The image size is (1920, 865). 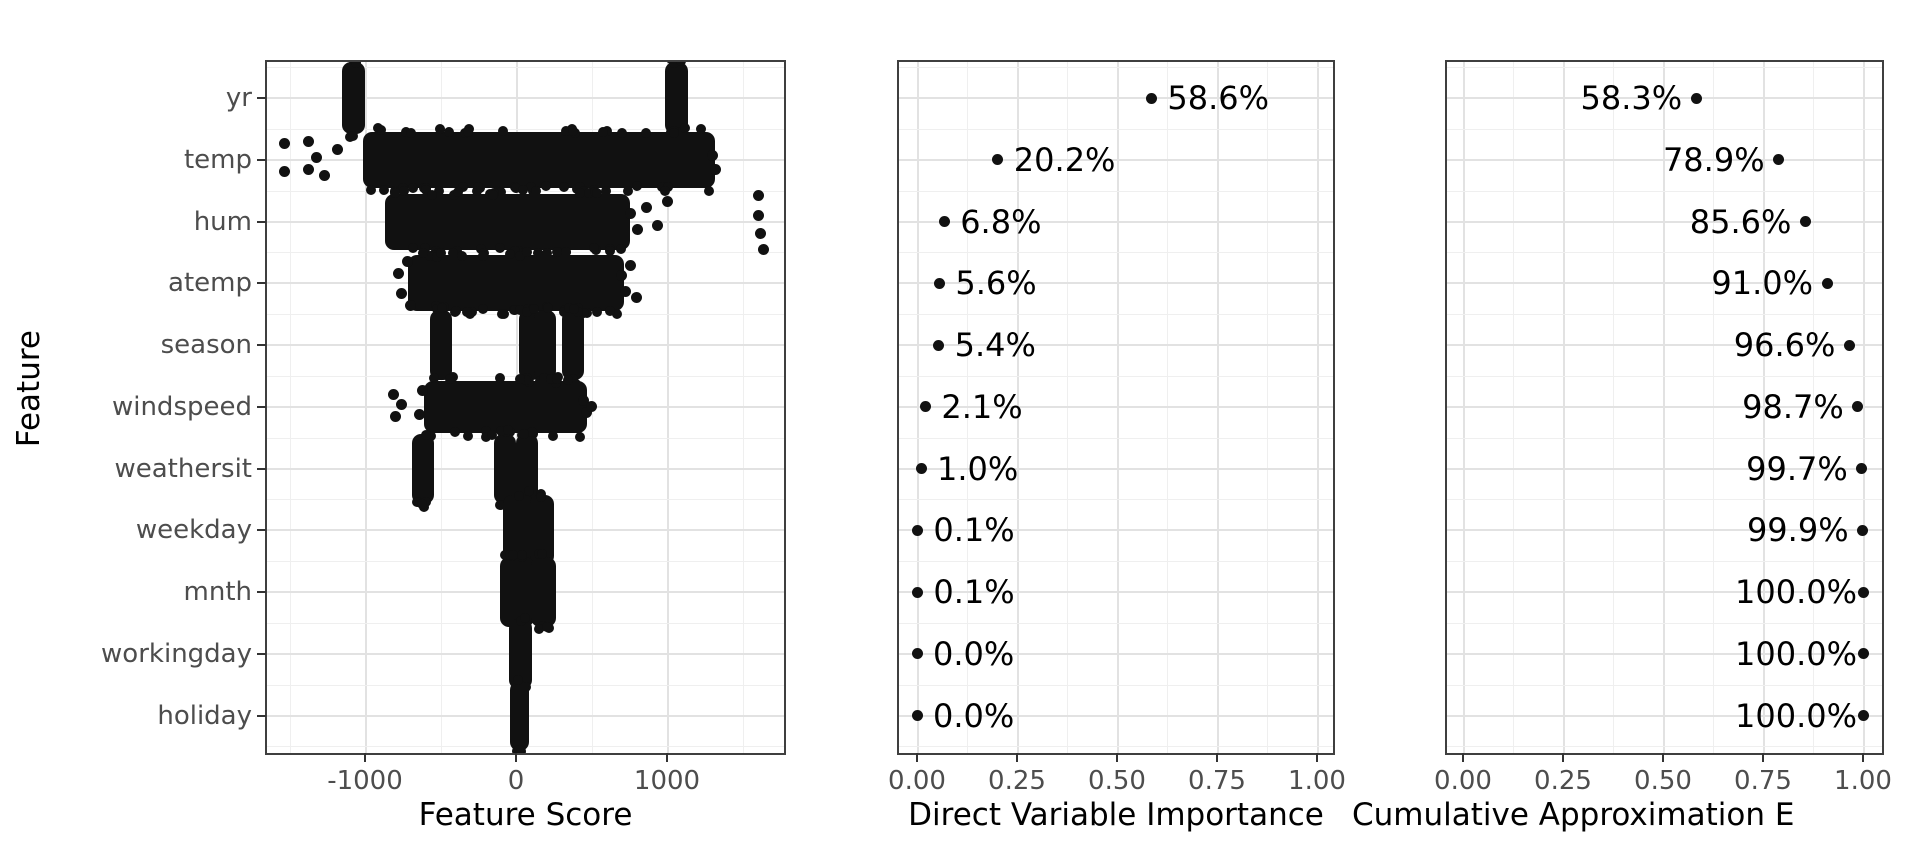 What do you see at coordinates (1463, 781) in the screenshot?
I see `x-tick-label: 0.00` at bounding box center [1463, 781].